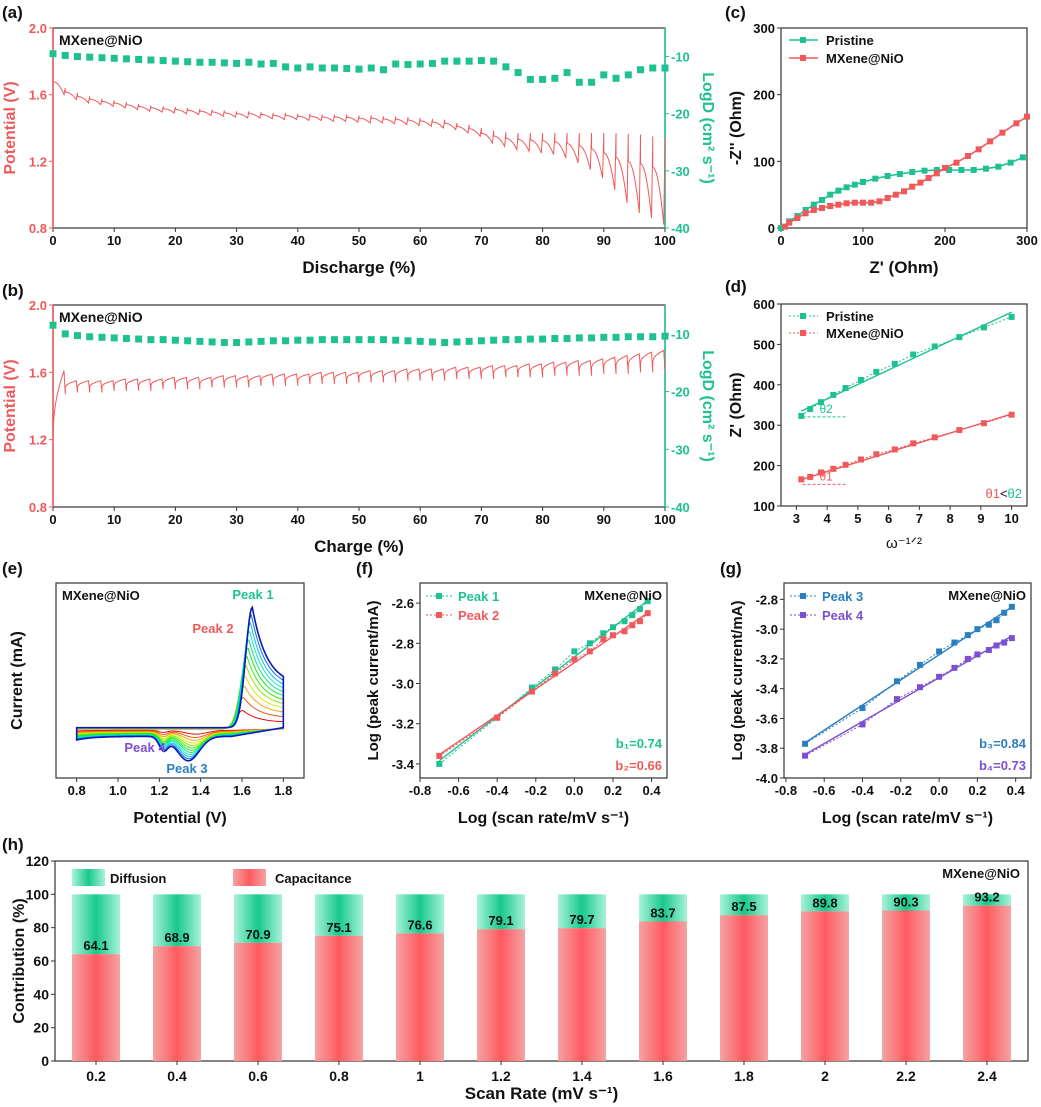 Image resolution: width=1041 pixels, height=1107 pixels. What do you see at coordinates (41, 994) in the screenshot?
I see `y-tick-label: 40` at bounding box center [41, 994].